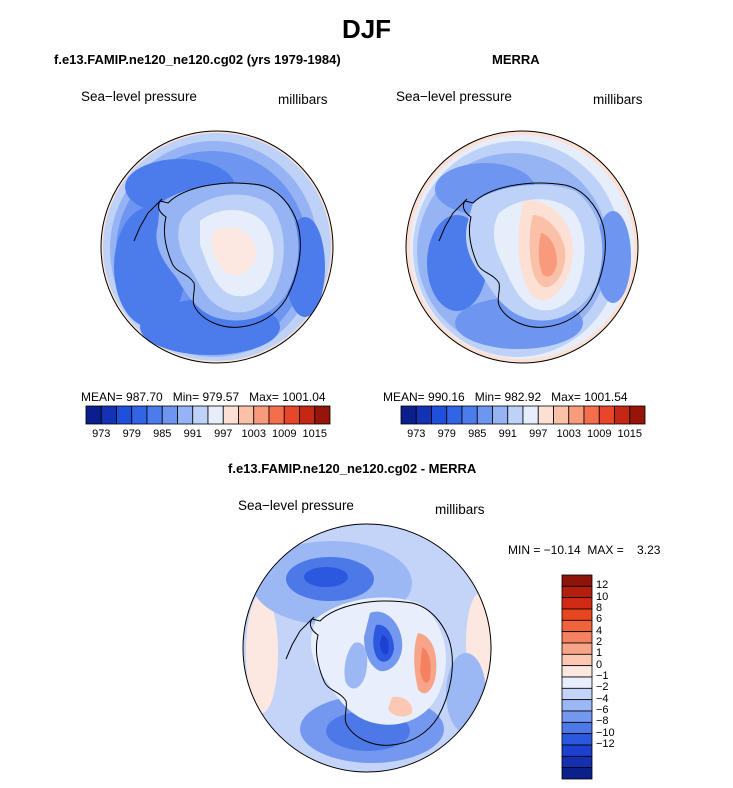 This screenshot has height=788, width=733. I want to click on colorbar-tick-label: 12, so click(602, 585).